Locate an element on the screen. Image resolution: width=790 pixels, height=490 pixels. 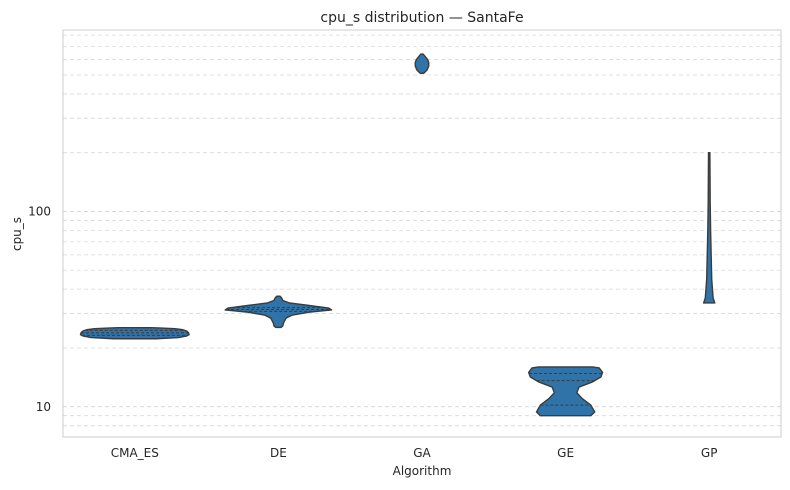
y-tick-label: 100 is located at coordinates (39, 211).